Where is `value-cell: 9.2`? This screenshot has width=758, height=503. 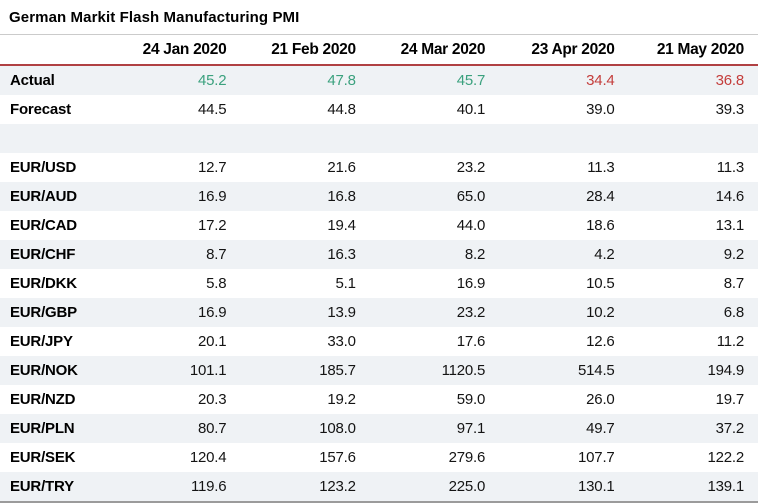 value-cell: 9.2 is located at coordinates (733, 254).